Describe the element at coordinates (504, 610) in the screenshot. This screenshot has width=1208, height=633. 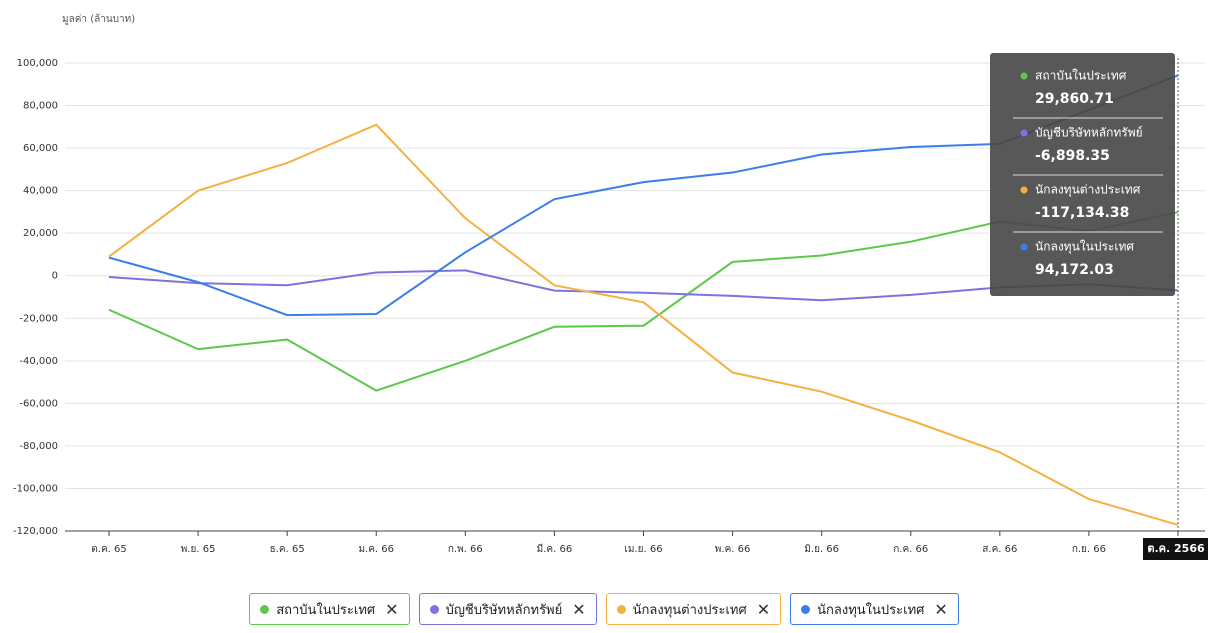
I see `legend-label: บัญชีบริษัทหลักทรัพย์` at that location.